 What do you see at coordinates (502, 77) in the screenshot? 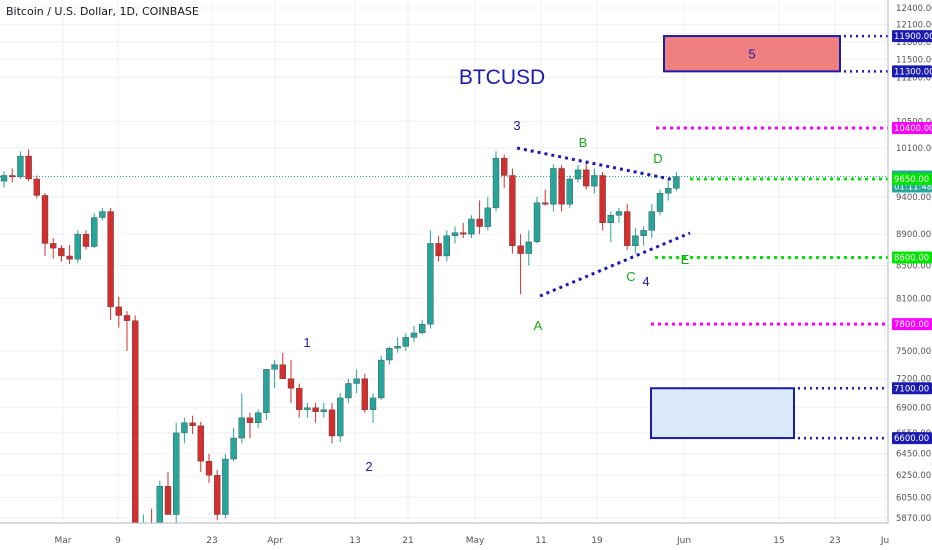
I see `symbol-label: BTCUSD` at bounding box center [502, 77].